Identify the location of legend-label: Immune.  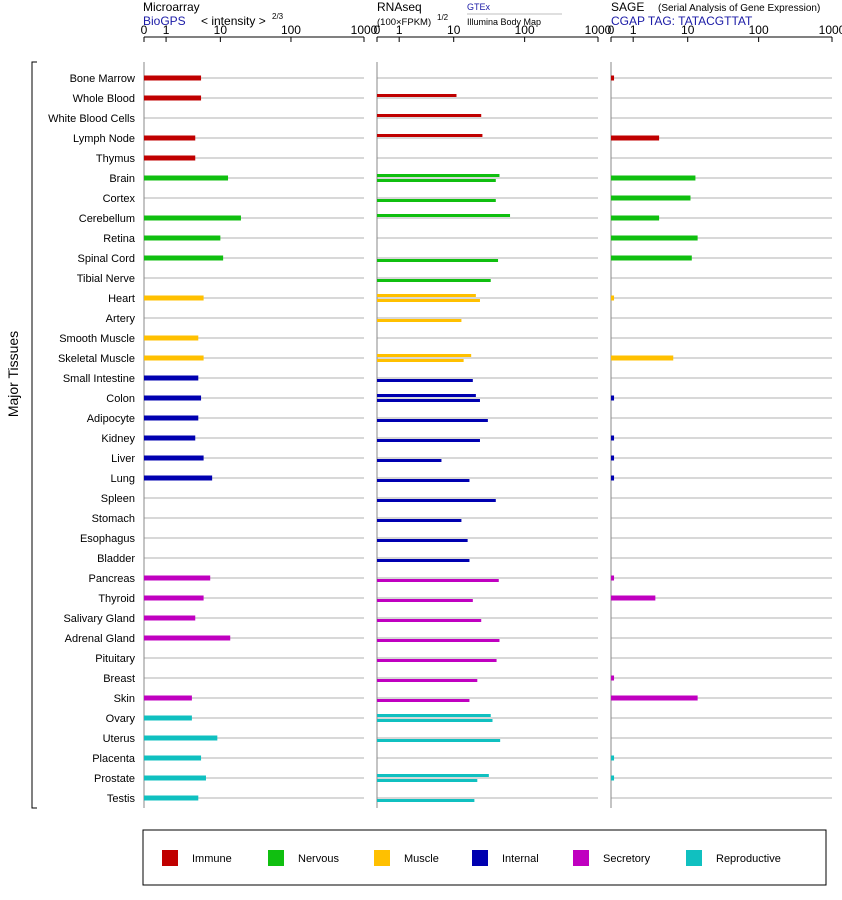
(212, 859).